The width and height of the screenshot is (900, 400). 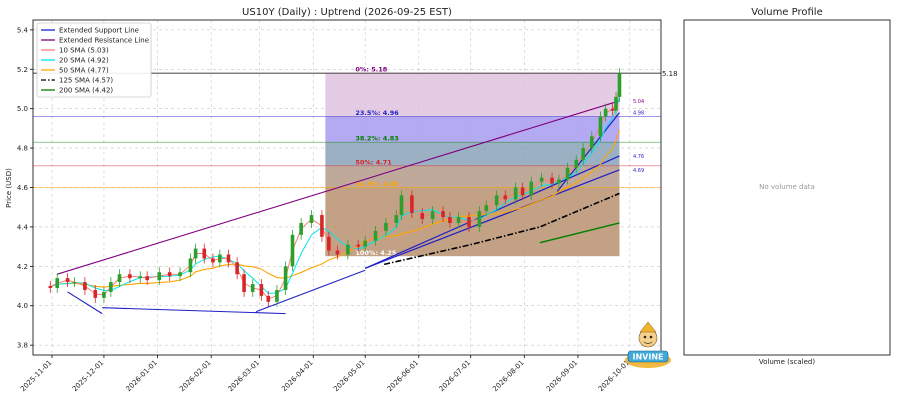 I want to click on x-tick-label: 2025-11-01, so click(x=36, y=376).